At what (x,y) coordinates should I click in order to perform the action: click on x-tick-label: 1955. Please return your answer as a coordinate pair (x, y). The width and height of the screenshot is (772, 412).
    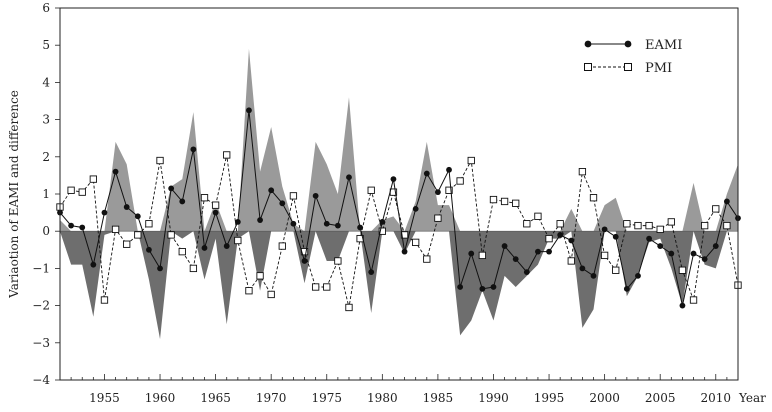
    Looking at the image, I should click on (104, 398).